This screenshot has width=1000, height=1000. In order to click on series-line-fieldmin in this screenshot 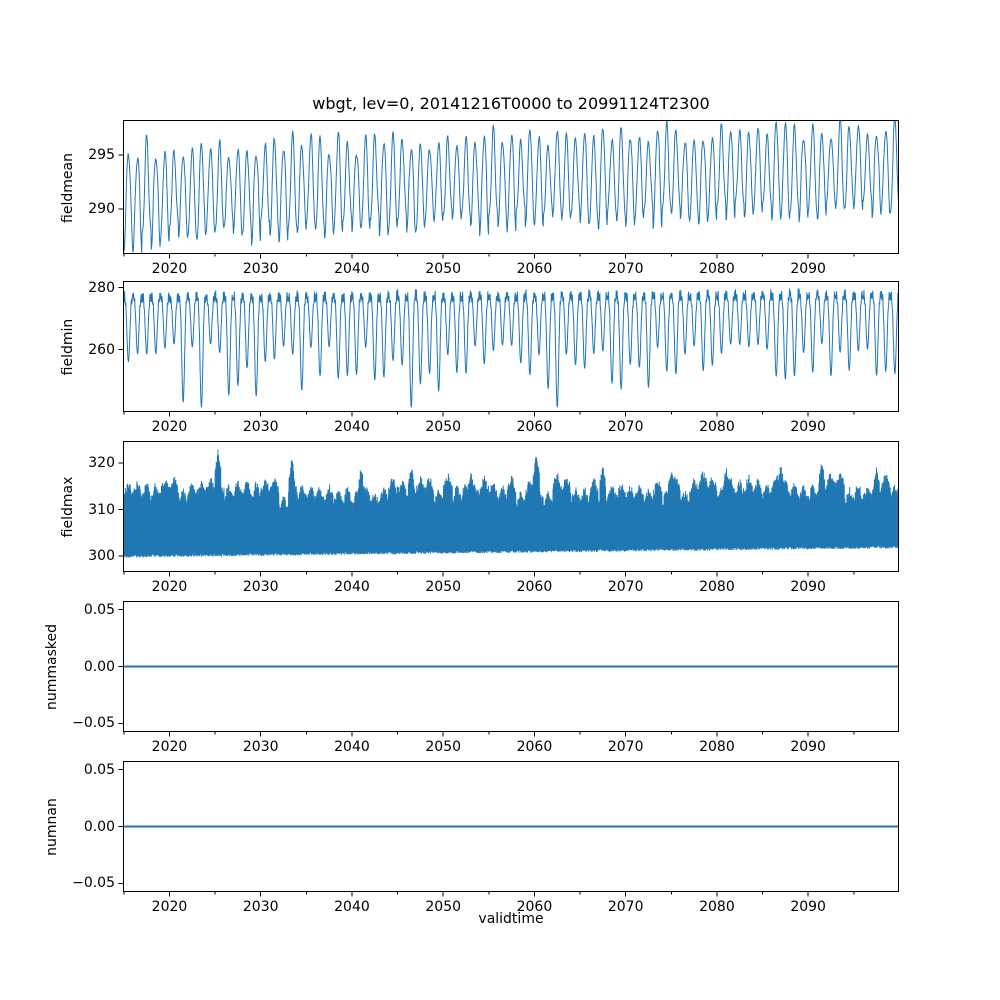, I will do `click(511, 348)`.